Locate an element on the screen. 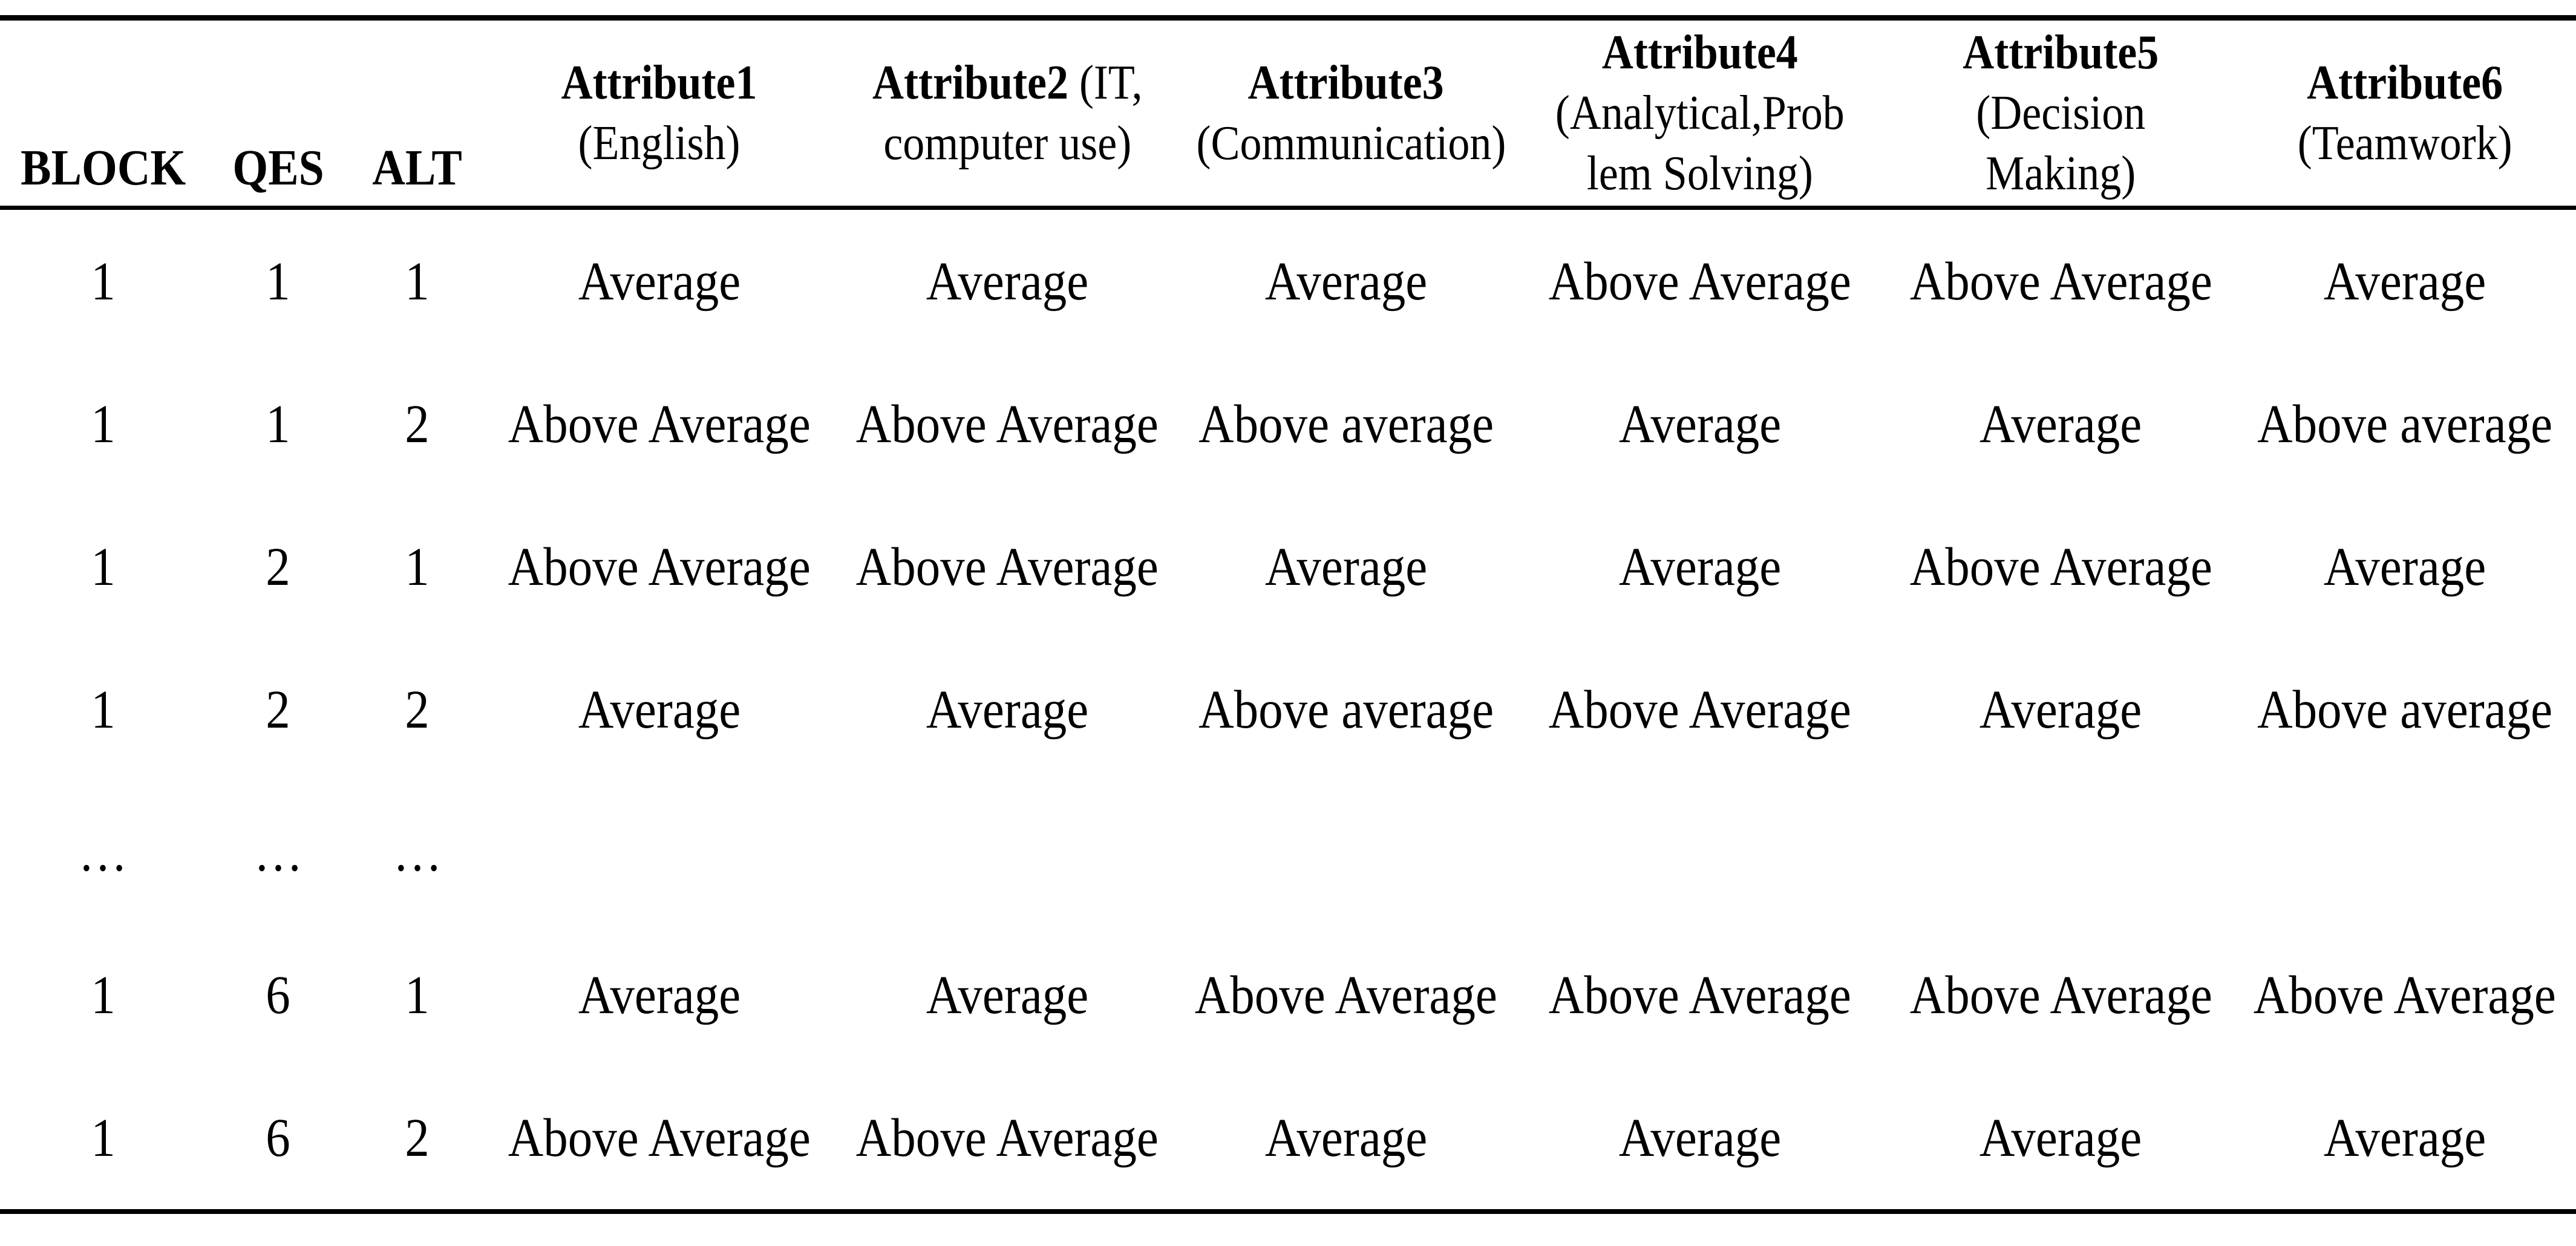  attribute3-name: Attribute3 is located at coordinates (1345, 82).